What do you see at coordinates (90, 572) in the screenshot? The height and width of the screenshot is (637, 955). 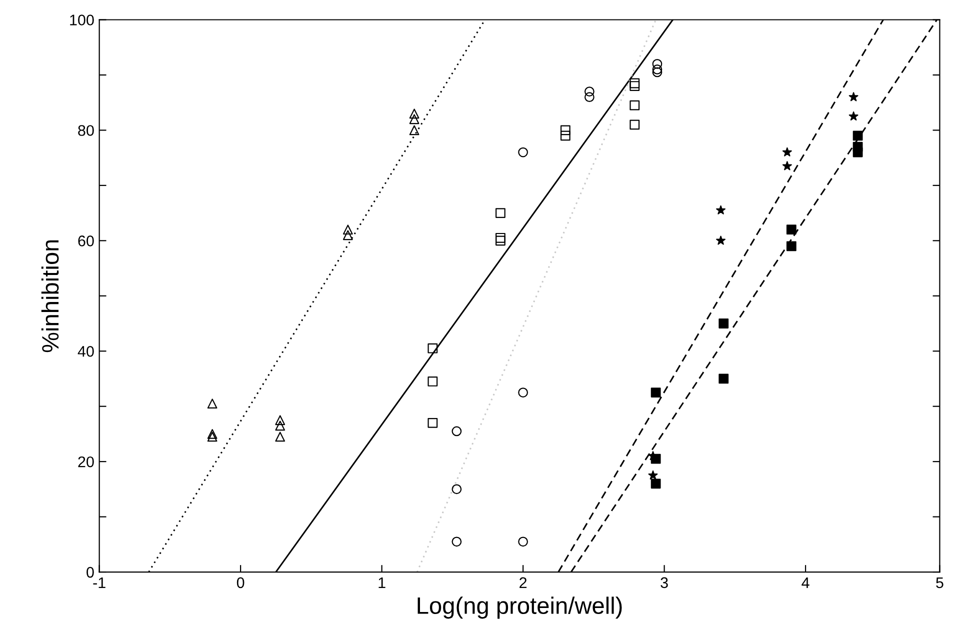 I see `y-tick-label: 0` at bounding box center [90, 572].